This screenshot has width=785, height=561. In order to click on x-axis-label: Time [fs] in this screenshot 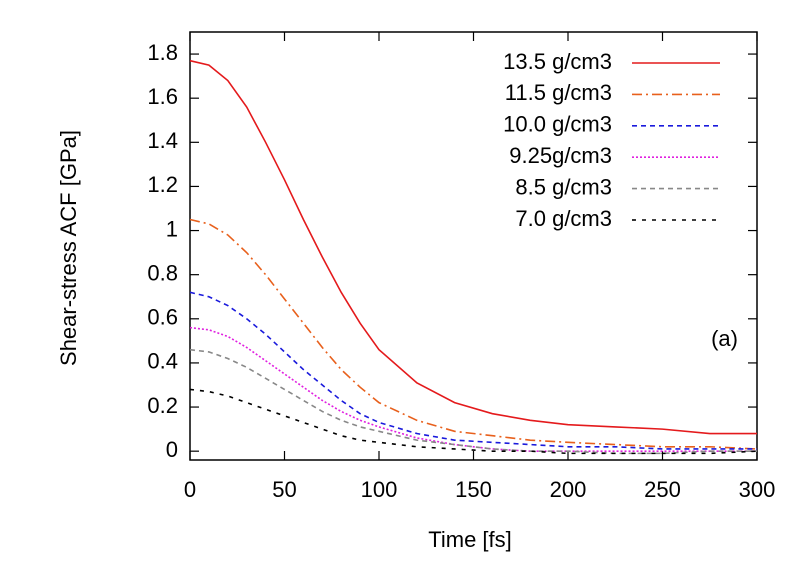, I will do `click(470, 539)`.